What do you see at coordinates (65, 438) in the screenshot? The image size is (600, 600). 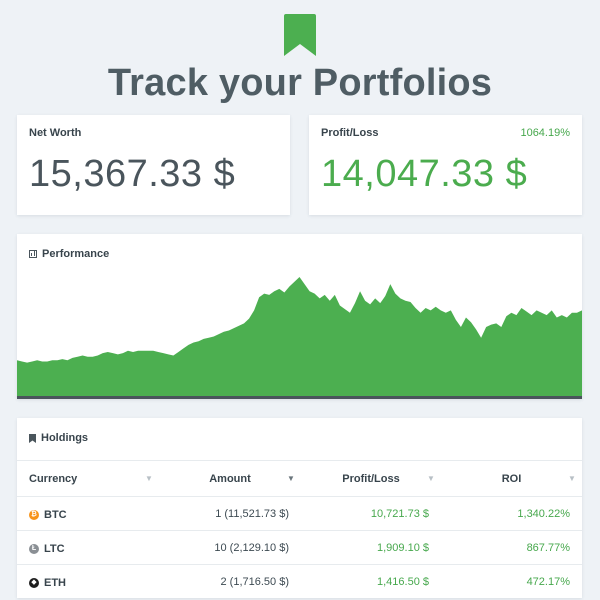 I see `holdings-title: Holdings` at bounding box center [65, 438].